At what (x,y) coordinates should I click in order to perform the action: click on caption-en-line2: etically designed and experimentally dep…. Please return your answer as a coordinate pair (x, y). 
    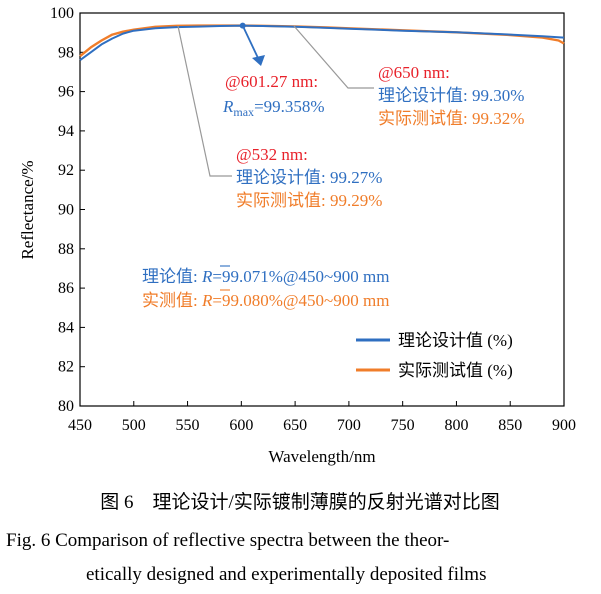
    Looking at the image, I should click on (286, 574).